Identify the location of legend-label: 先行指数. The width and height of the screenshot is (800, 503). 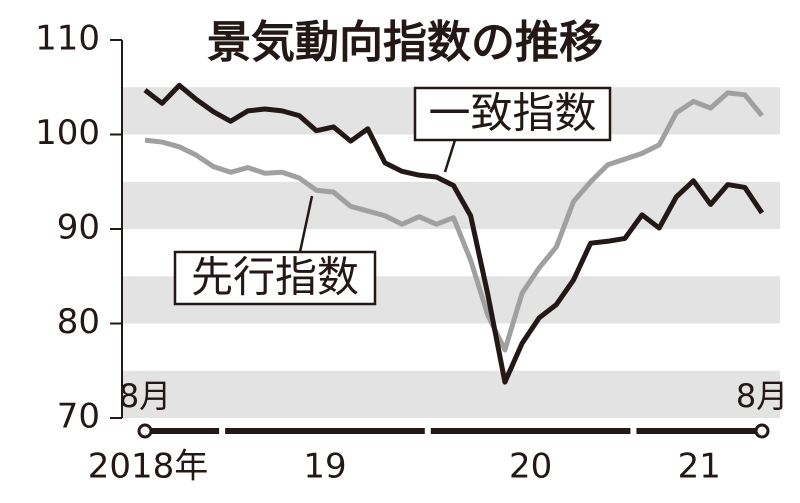
(275, 277).